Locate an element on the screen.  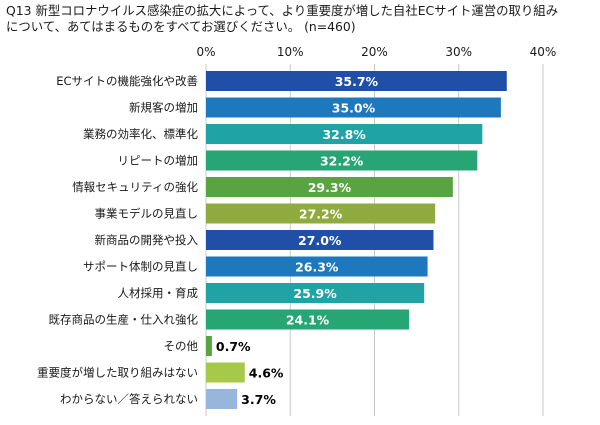
value-label-5: 29.3% is located at coordinates (330, 187).